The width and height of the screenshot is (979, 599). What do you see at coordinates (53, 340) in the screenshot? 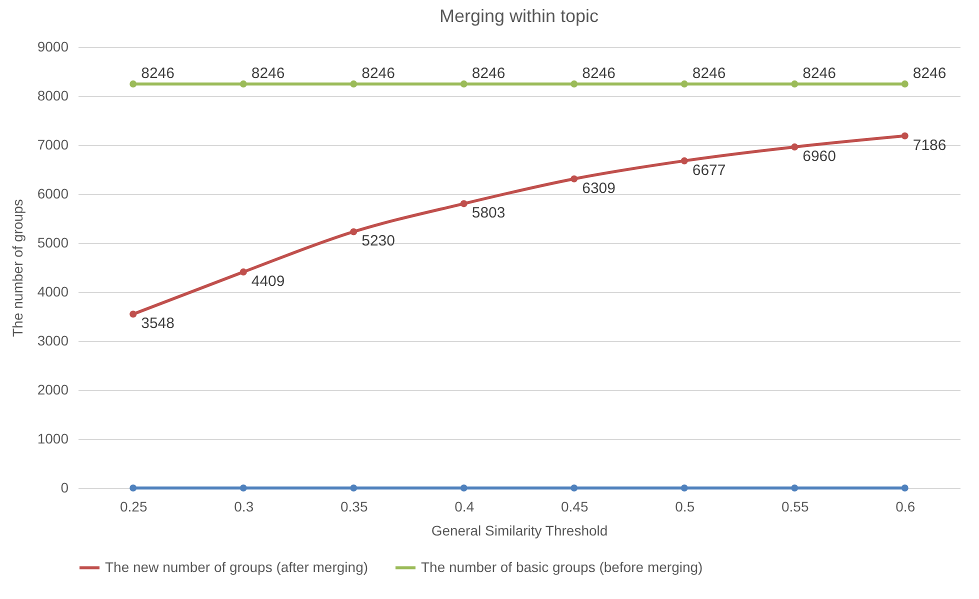
I see `y-tick-label: 3000` at bounding box center [53, 340].